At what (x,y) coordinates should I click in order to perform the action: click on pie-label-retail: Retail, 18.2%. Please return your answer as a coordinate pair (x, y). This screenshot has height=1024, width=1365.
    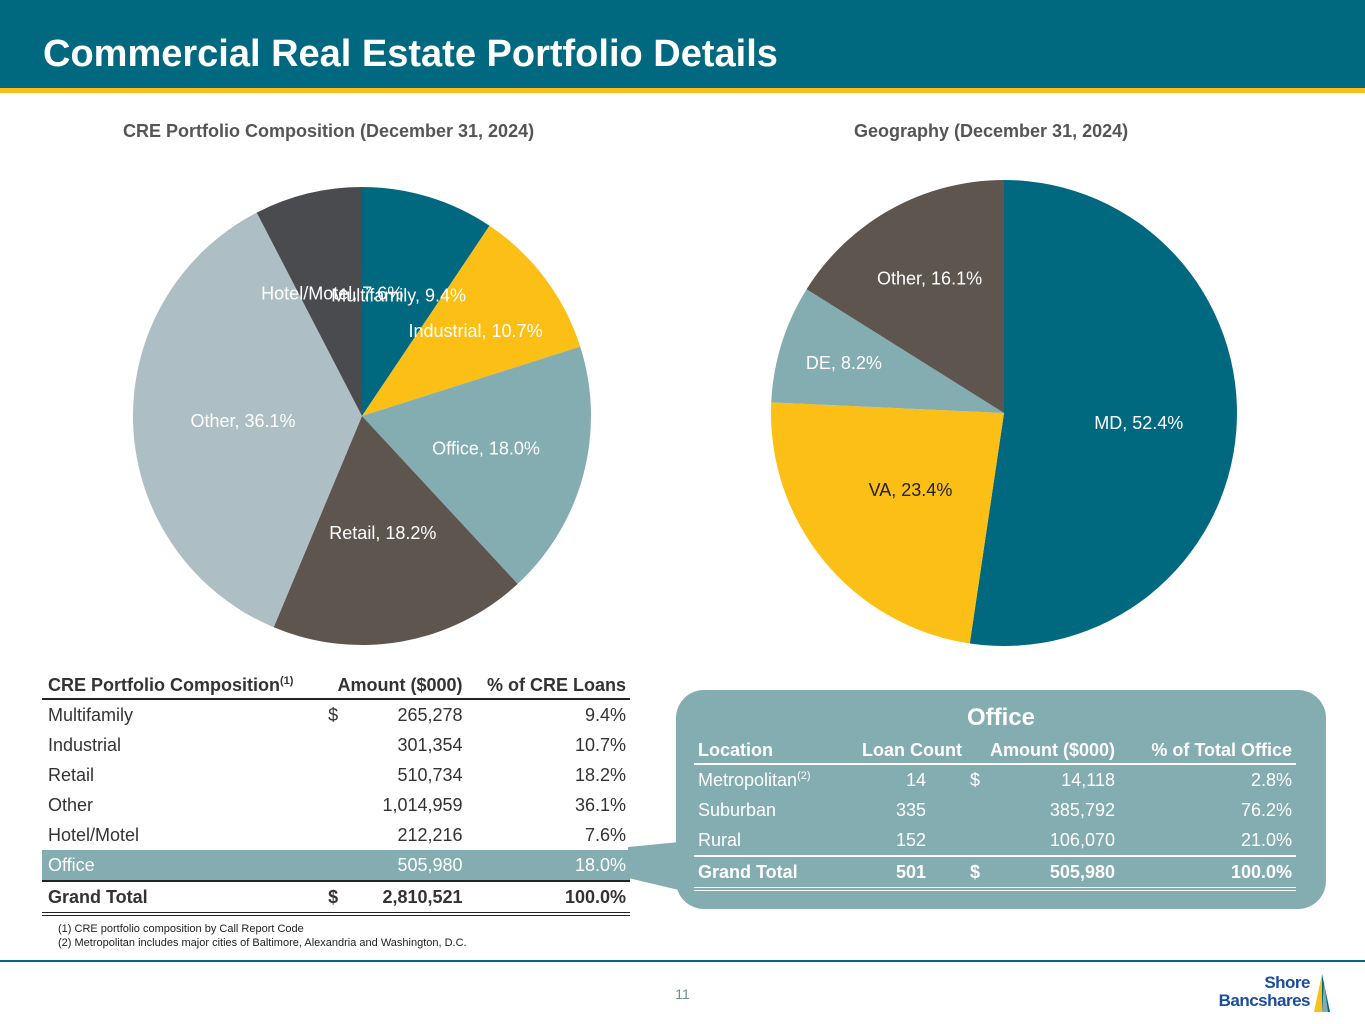
    Looking at the image, I should click on (382, 533).